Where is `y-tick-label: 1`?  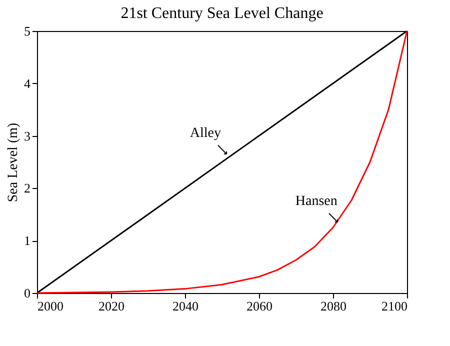 y-tick-label: 1 is located at coordinates (27, 240).